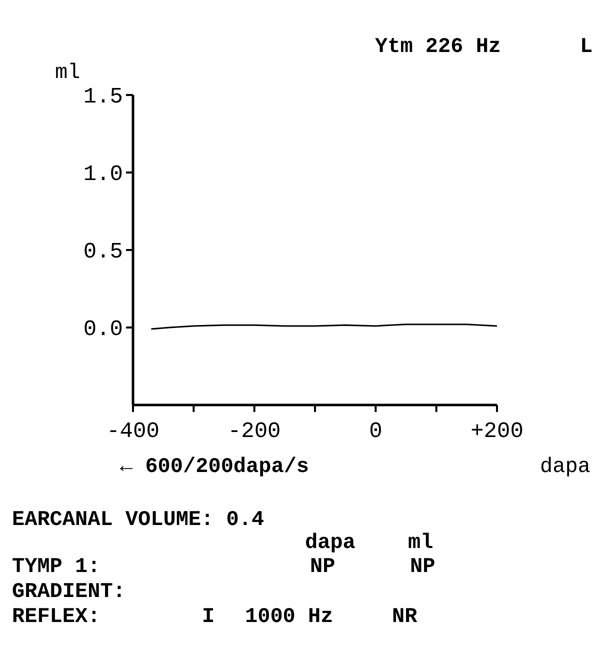 The width and height of the screenshot is (610, 645). What do you see at coordinates (289, 617) in the screenshot?
I see `text: 1000 Hz` at bounding box center [289, 617].